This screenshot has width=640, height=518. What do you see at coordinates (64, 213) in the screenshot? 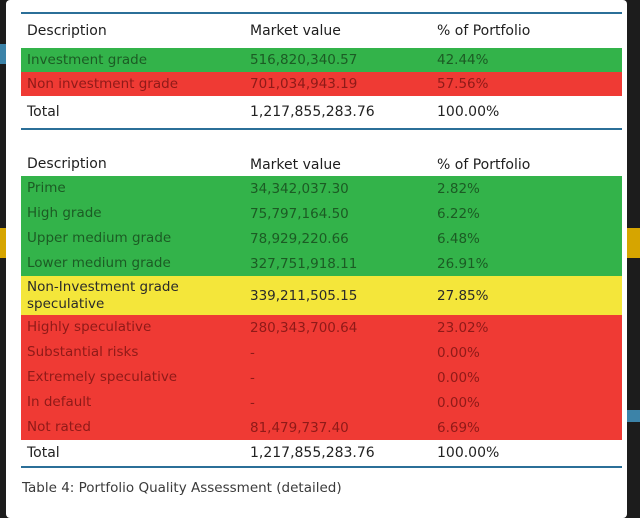
I see `row-description: High grade` at bounding box center [64, 213].